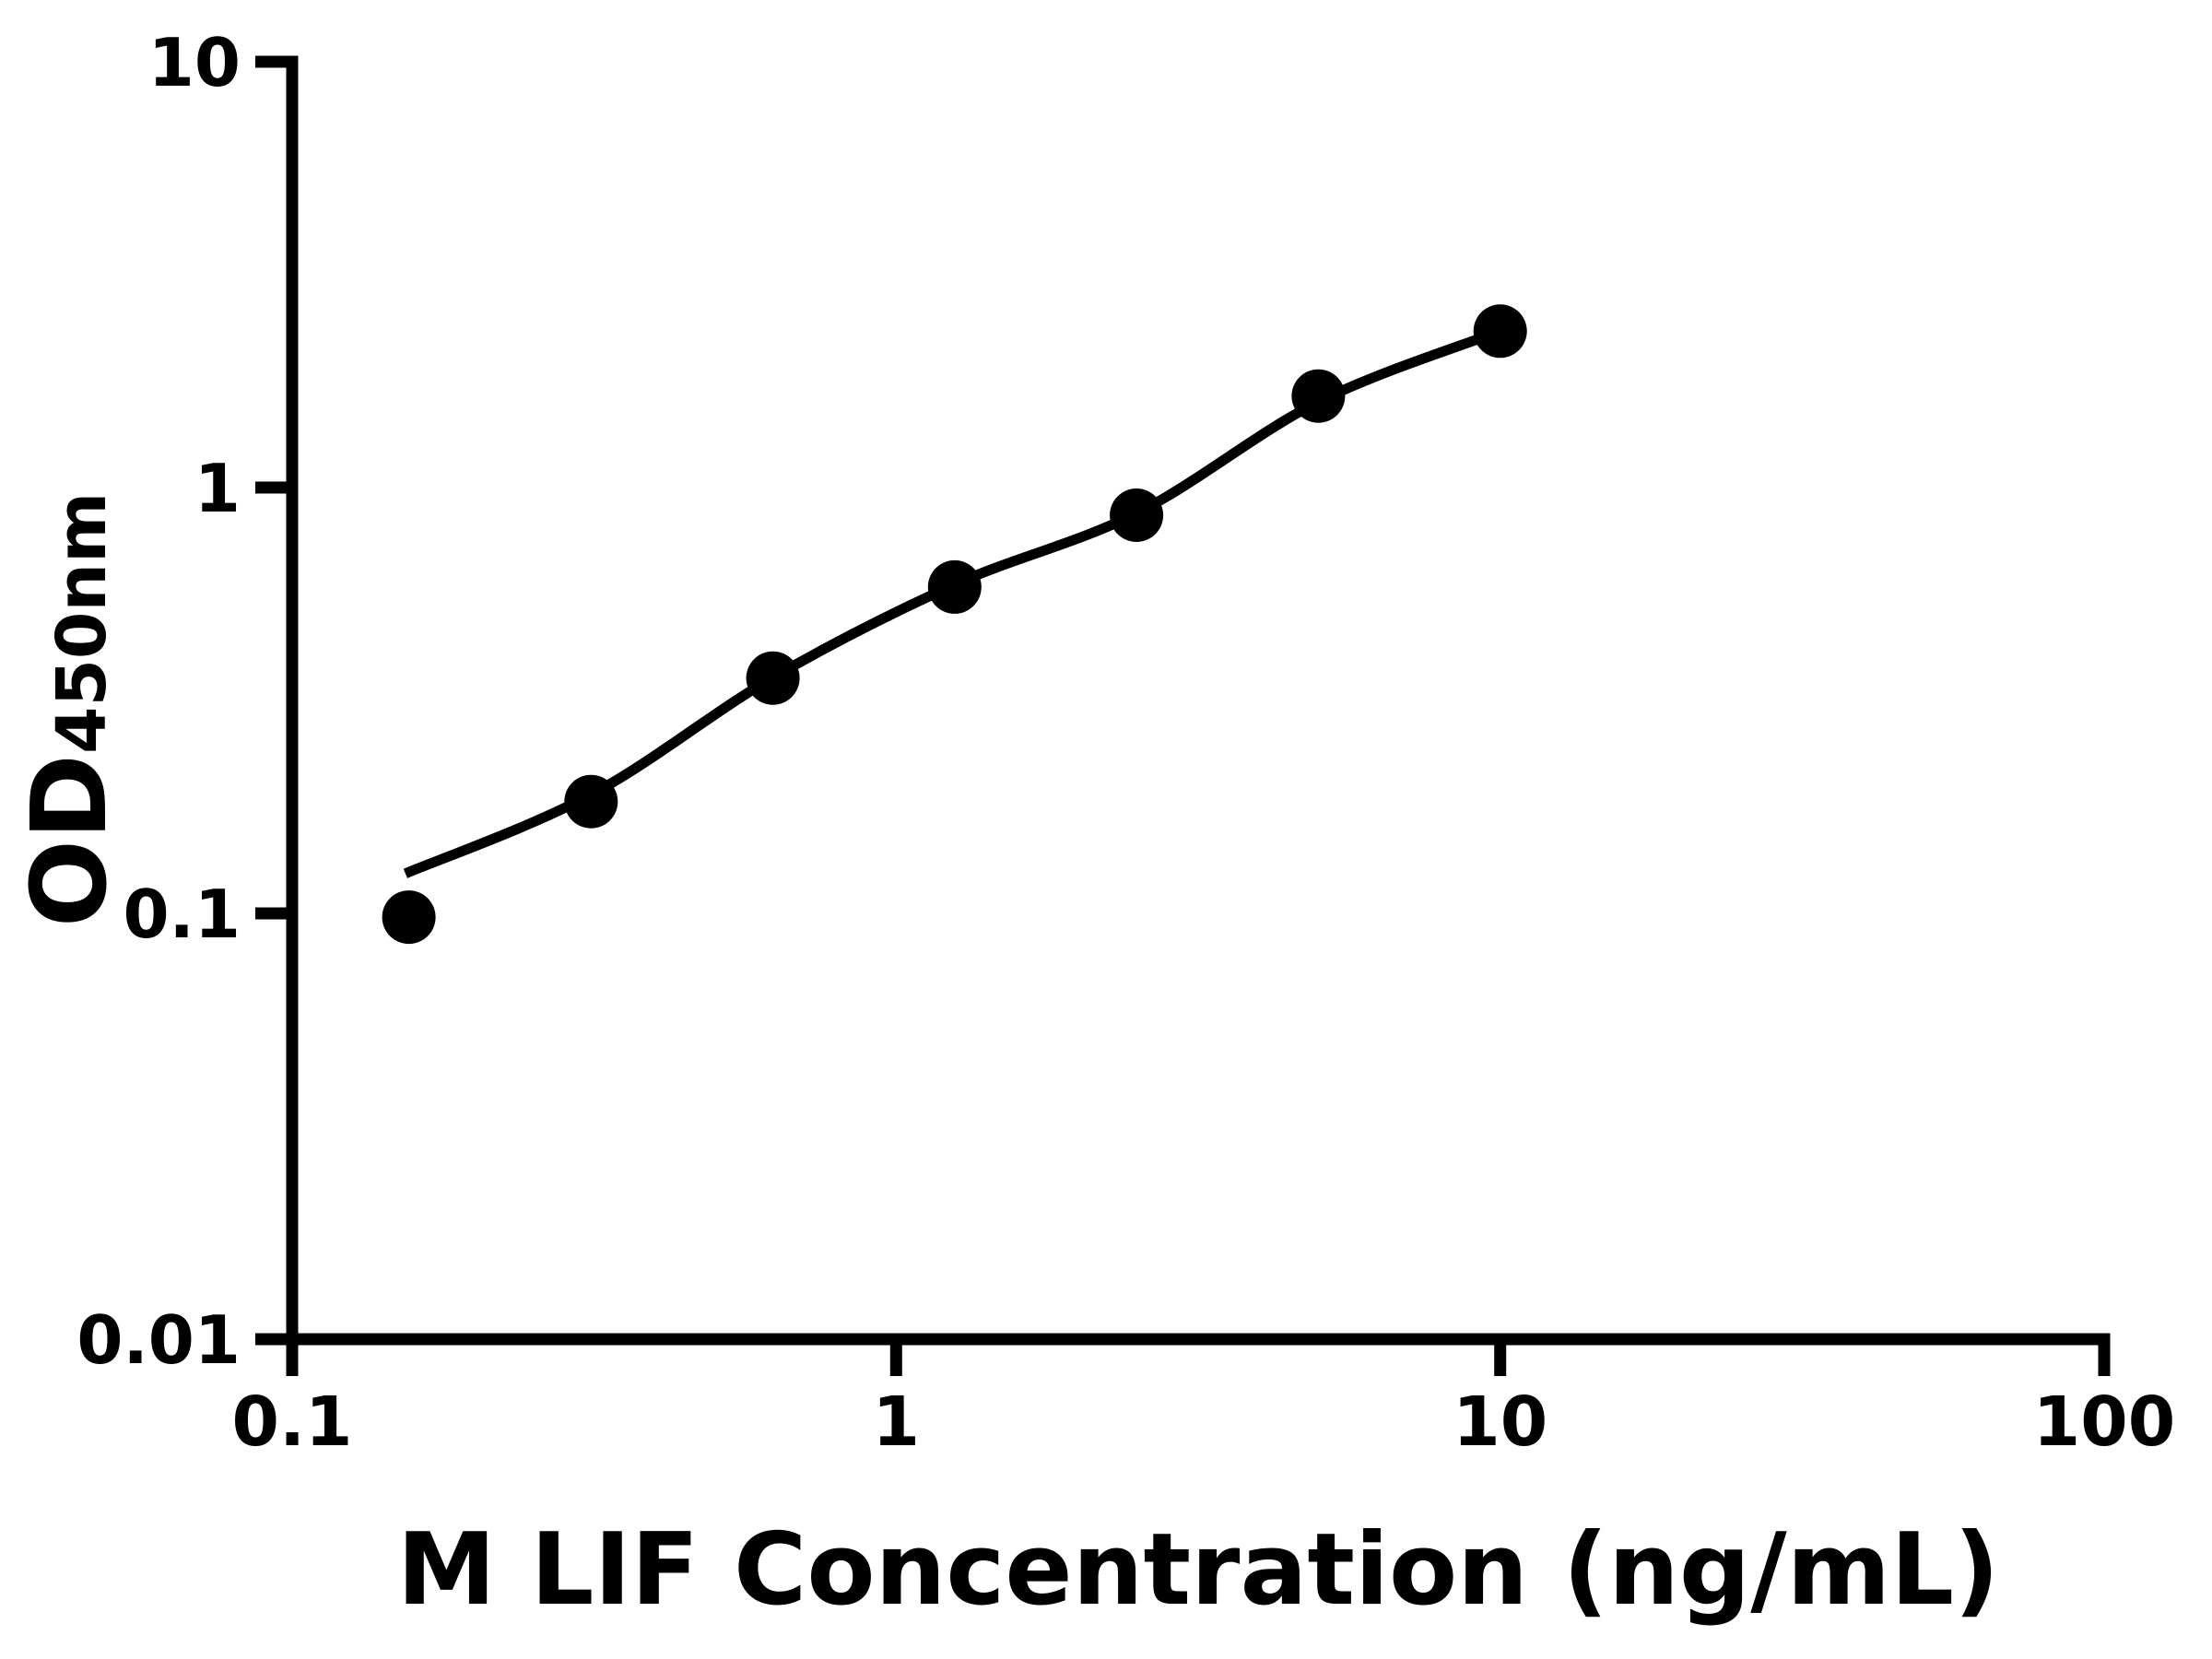 This screenshot has width=2212, height=1659. I want to click on y-tick-label: 10, so click(194, 62).